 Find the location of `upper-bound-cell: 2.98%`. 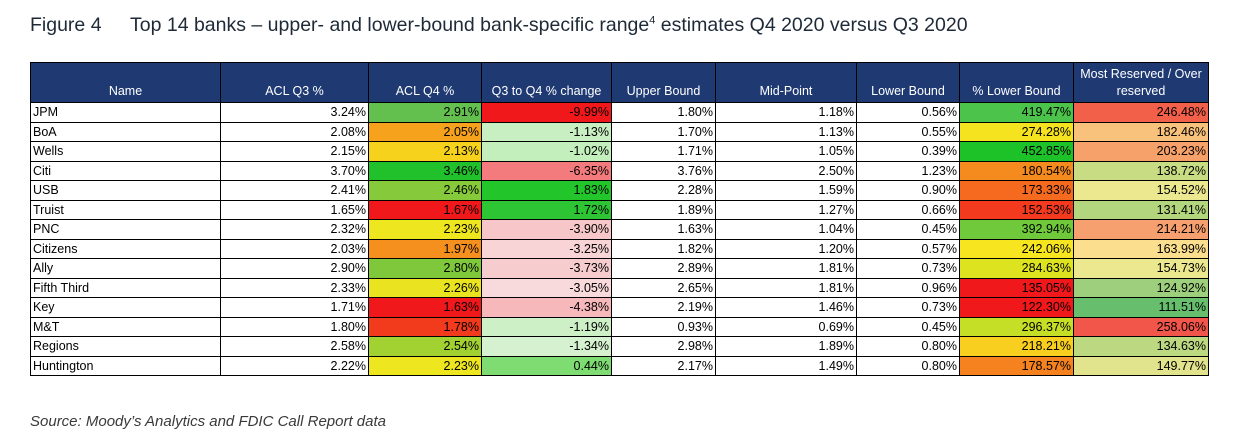

upper-bound-cell: 2.98% is located at coordinates (663, 346).